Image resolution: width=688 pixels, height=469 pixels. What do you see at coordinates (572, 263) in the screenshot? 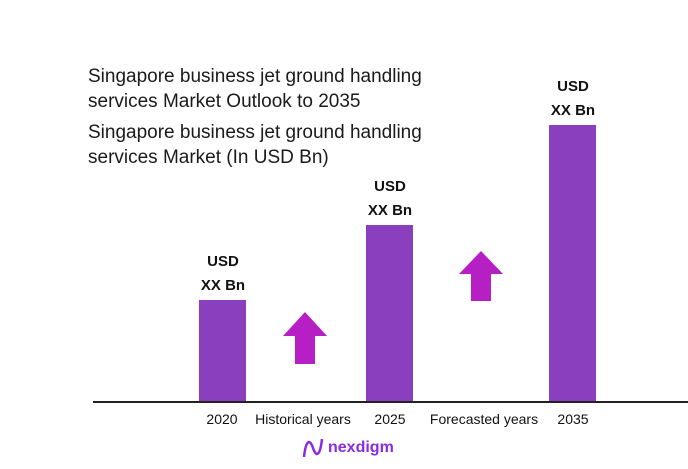
I see `bar-2035` at bounding box center [572, 263].